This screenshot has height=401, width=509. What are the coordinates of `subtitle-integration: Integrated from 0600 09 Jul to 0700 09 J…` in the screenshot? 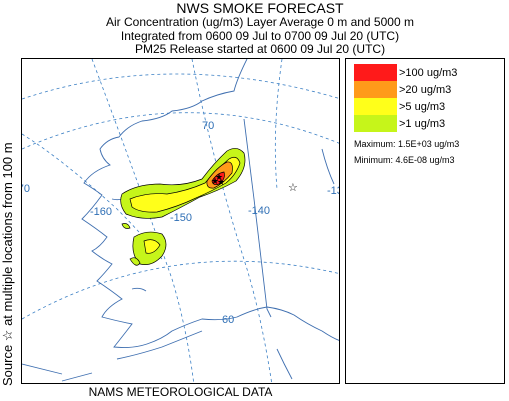 It's located at (260, 36).